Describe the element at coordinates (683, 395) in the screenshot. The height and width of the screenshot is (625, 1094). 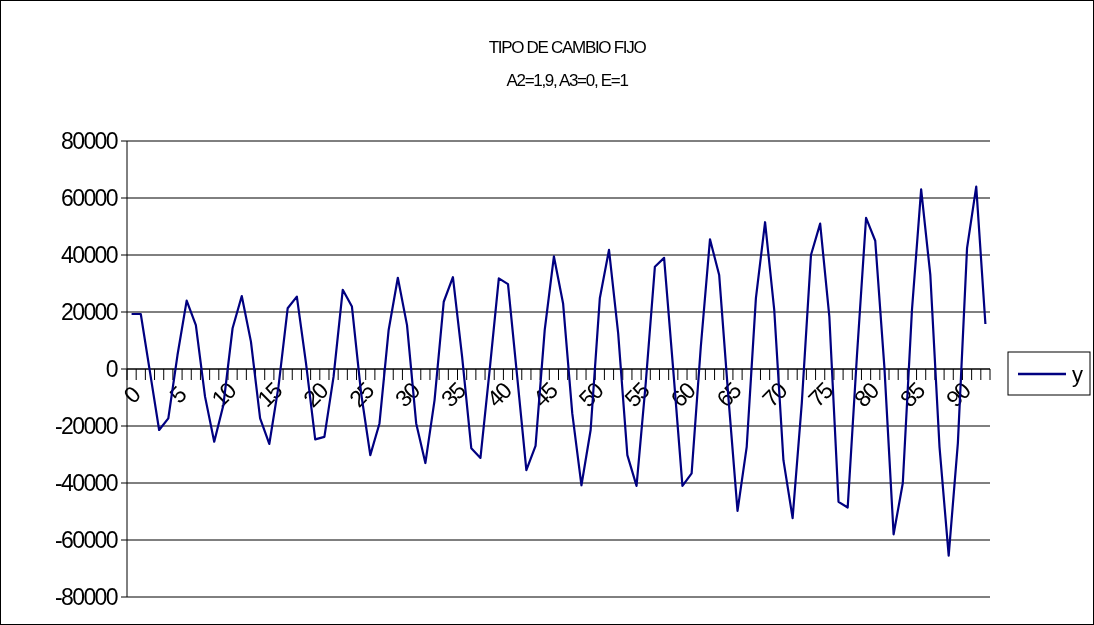
I see `x-tick-label: 60` at that location.